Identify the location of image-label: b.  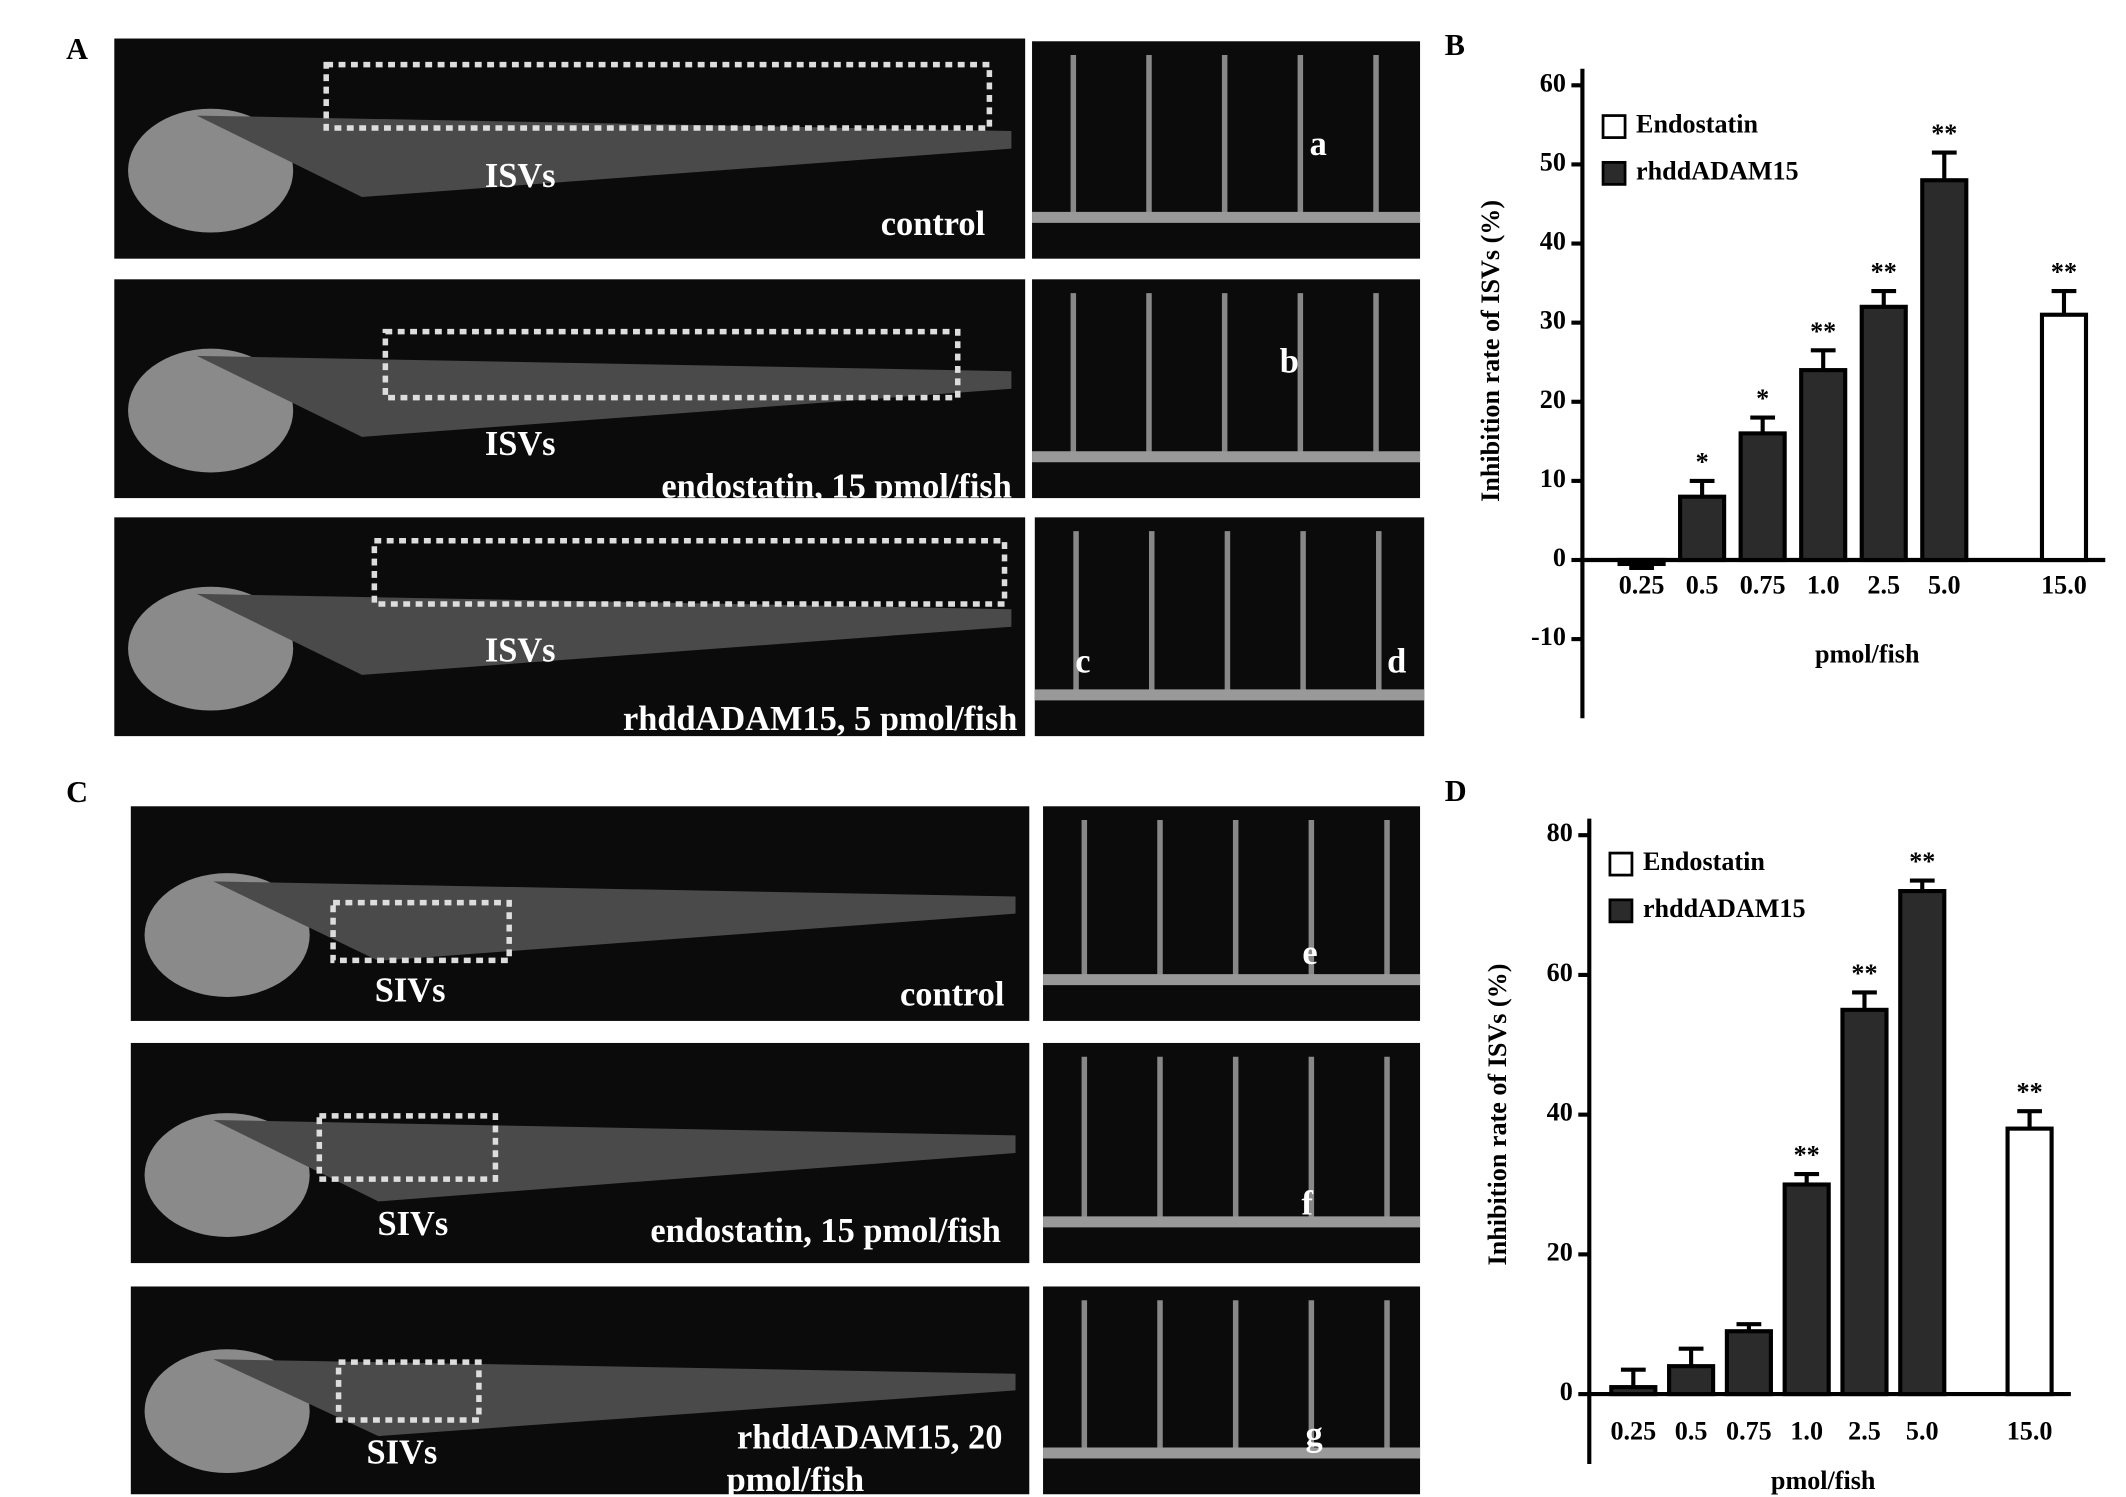
(1289, 362).